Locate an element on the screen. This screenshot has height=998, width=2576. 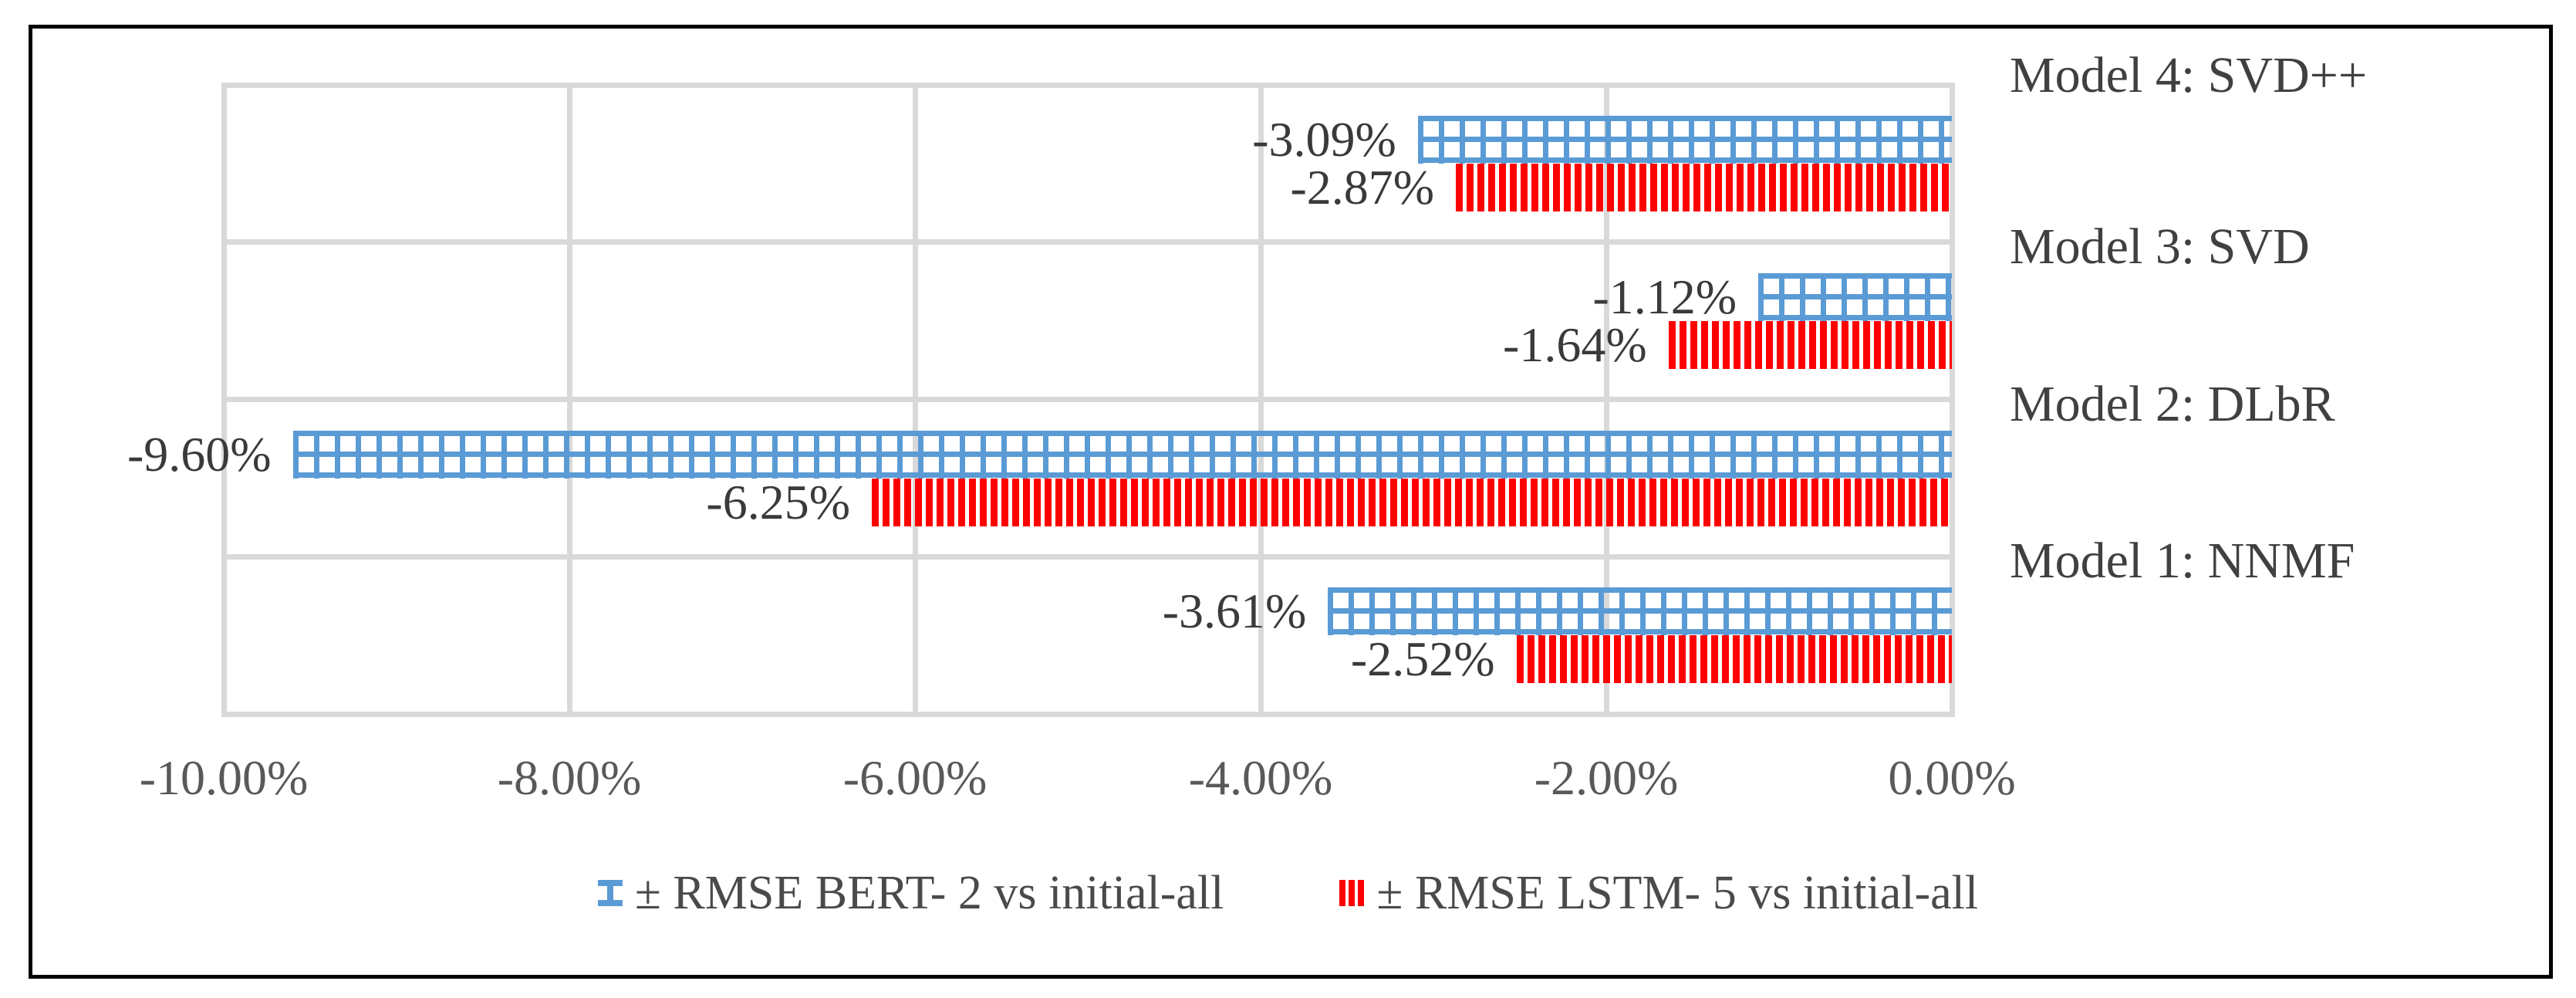
data-label-lstm-5-category-2: -1.64% is located at coordinates (1575, 344).